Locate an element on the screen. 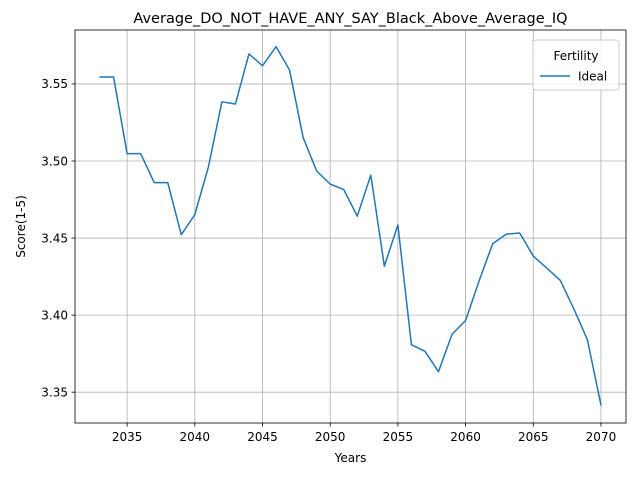 This screenshot has height=480, width=640. x-tick-label: 2060 is located at coordinates (465, 437).